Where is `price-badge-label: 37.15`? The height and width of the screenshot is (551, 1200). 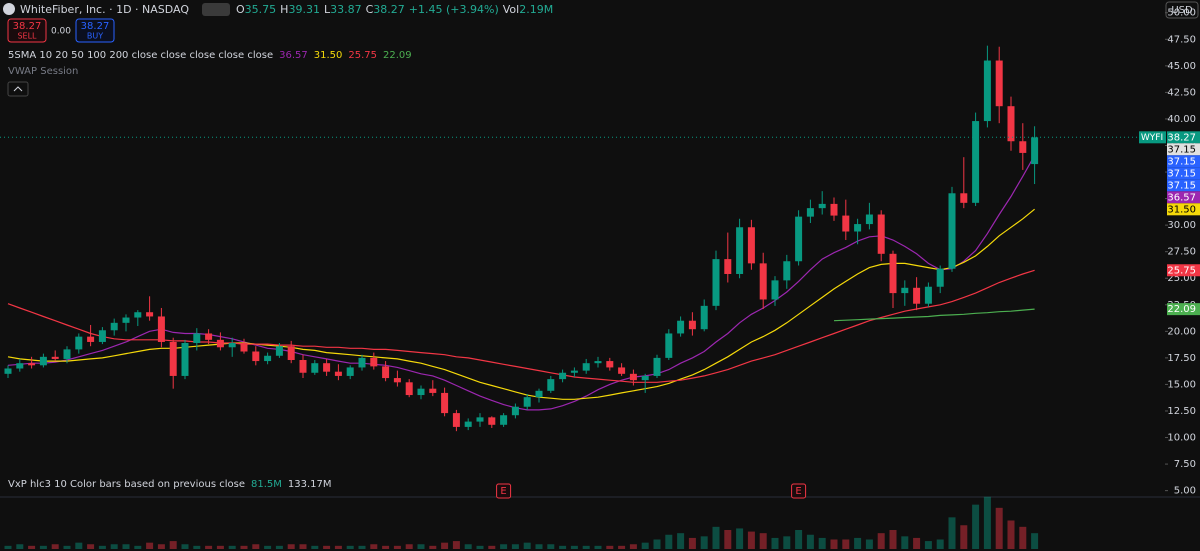 price-badge-label: 37.15 is located at coordinates (1181, 173).